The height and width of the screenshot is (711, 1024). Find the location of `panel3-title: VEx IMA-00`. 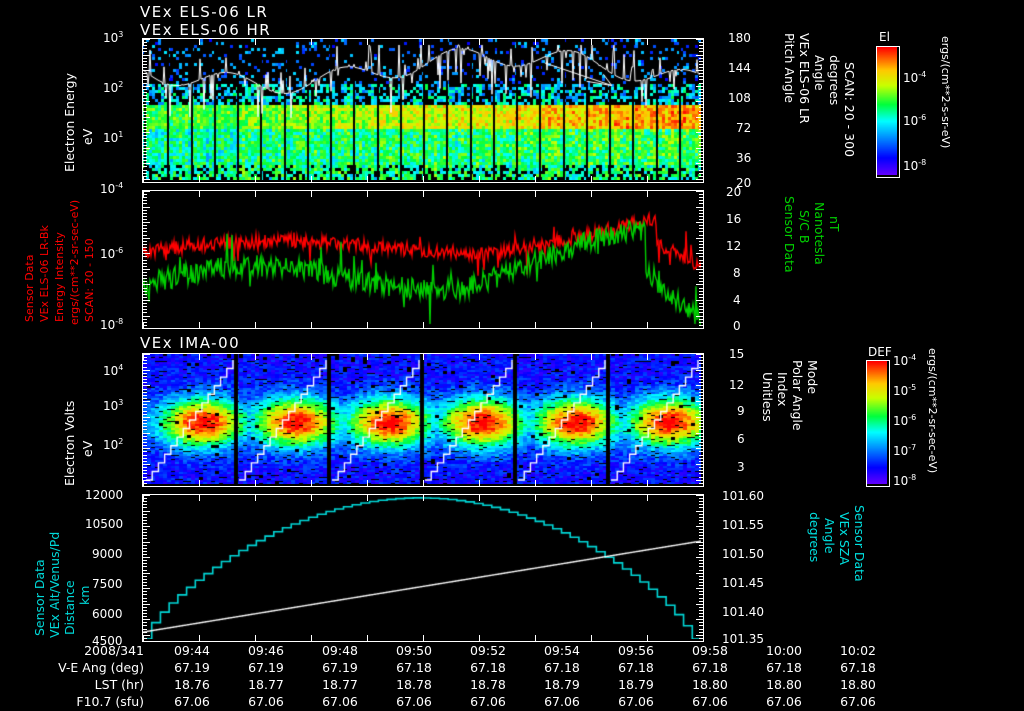

panel3-title: VEx IMA-00 is located at coordinates (190, 343).